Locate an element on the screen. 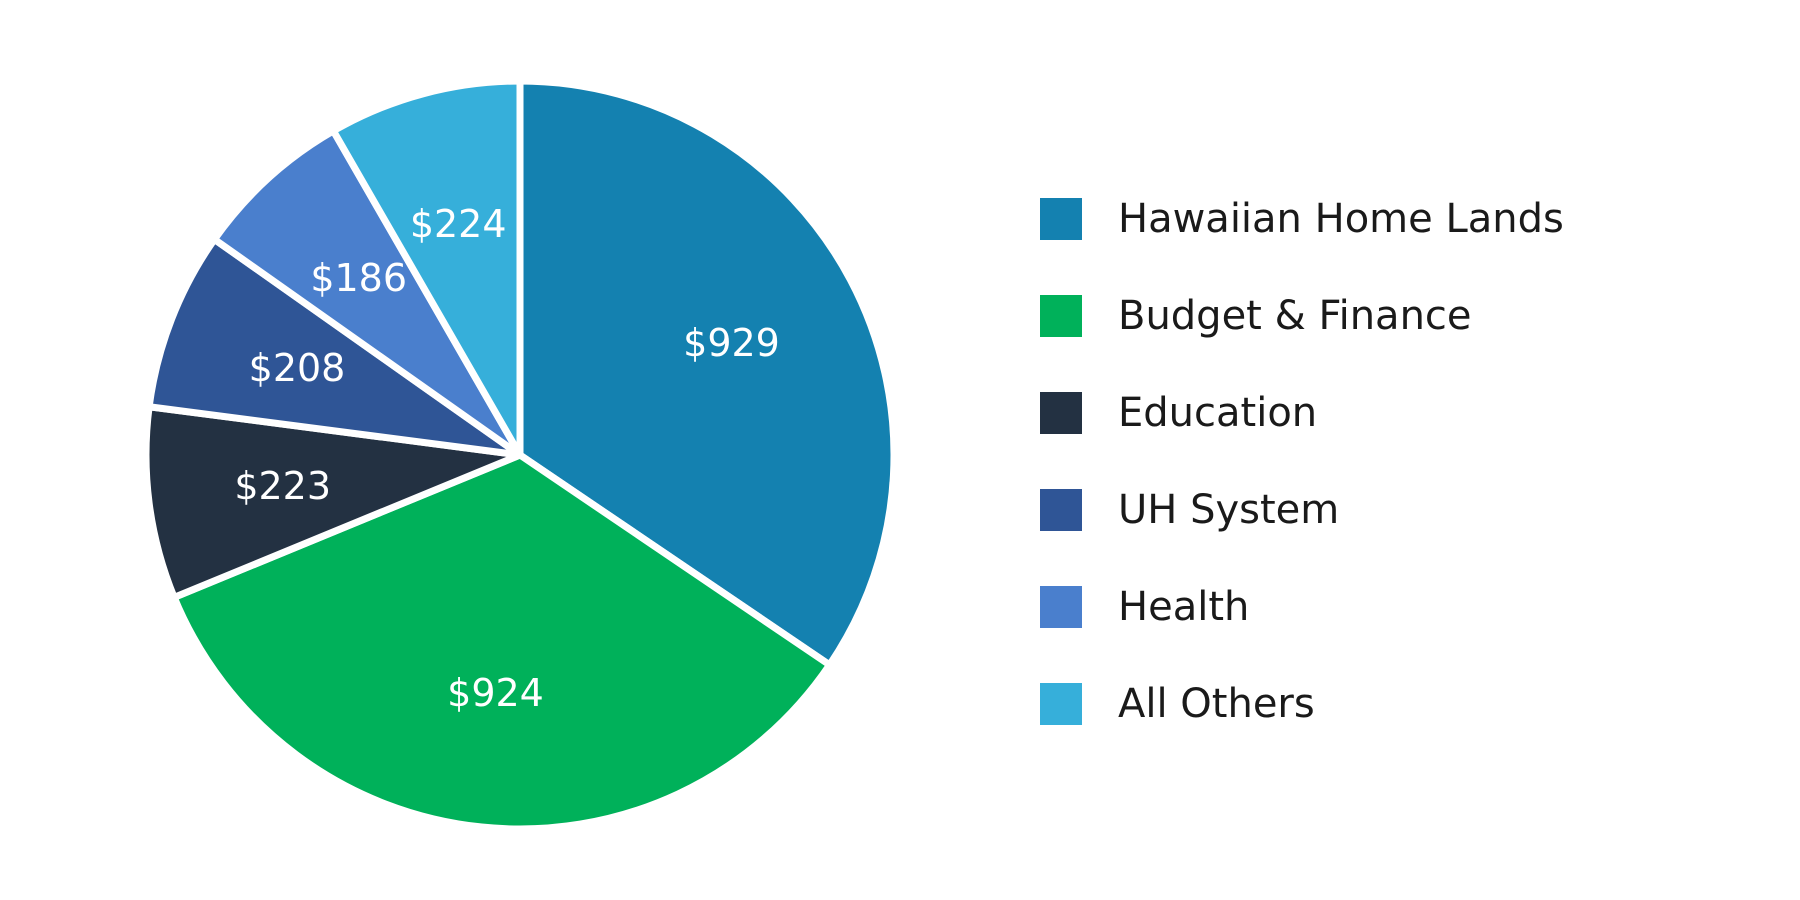  slice-value-label-budget-finance: $924 is located at coordinates (495, 693).